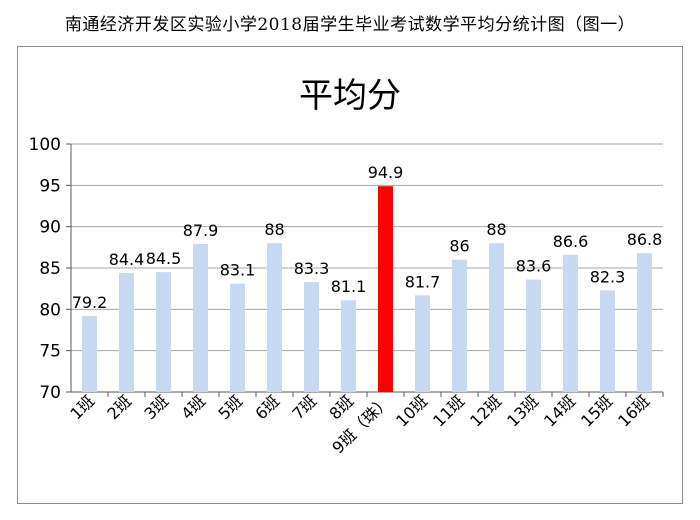 Image resolution: width=700 pixels, height=520 pixels. What do you see at coordinates (571, 241) in the screenshot?
I see `data-label: 86.6` at bounding box center [571, 241].